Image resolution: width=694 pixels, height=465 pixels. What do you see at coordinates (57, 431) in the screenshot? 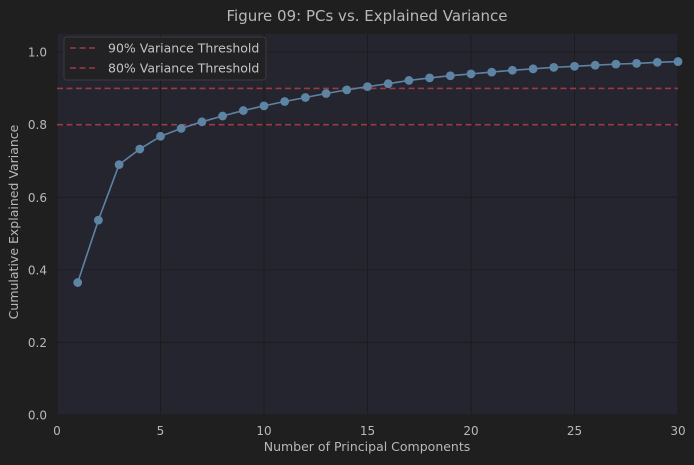
I see `x-tick-label: 0` at bounding box center [57, 431].